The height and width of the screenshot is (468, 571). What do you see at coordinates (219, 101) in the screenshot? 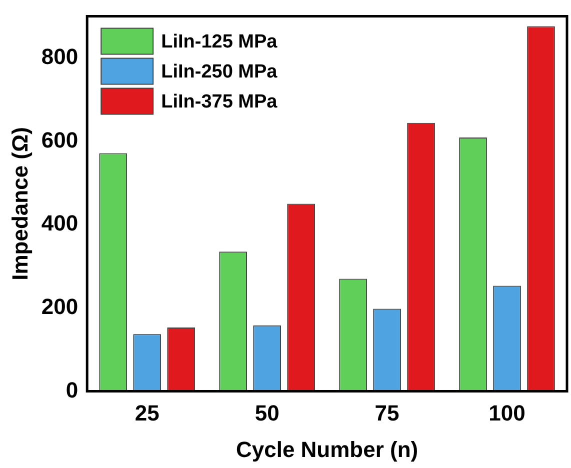
I see `legend-label: LiIn-375 MPa` at bounding box center [219, 101].